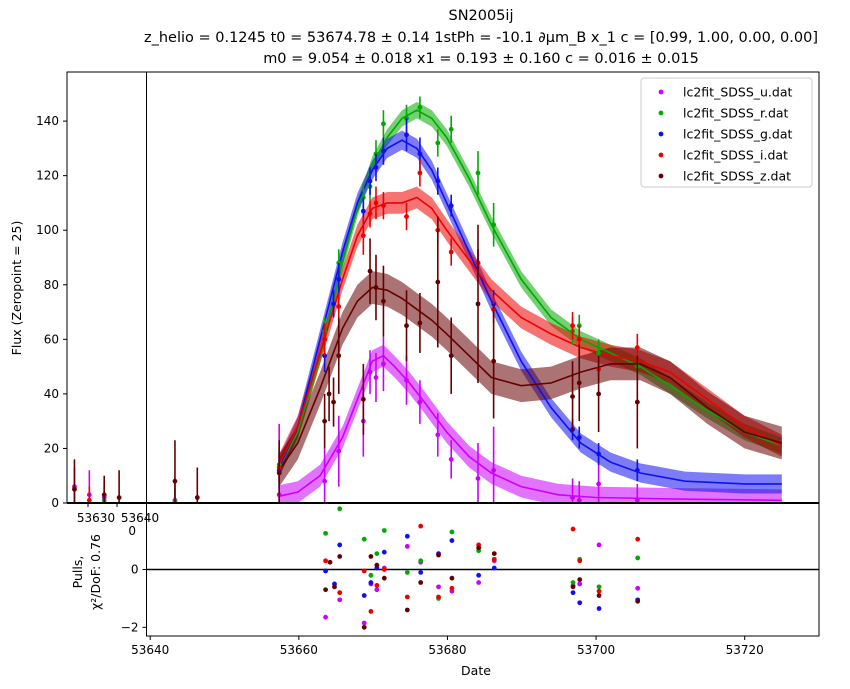  What do you see at coordinates (737, 176) in the screenshot?
I see `legend-entry-label: lc2fit_SDSS_z.dat` at bounding box center [737, 176].